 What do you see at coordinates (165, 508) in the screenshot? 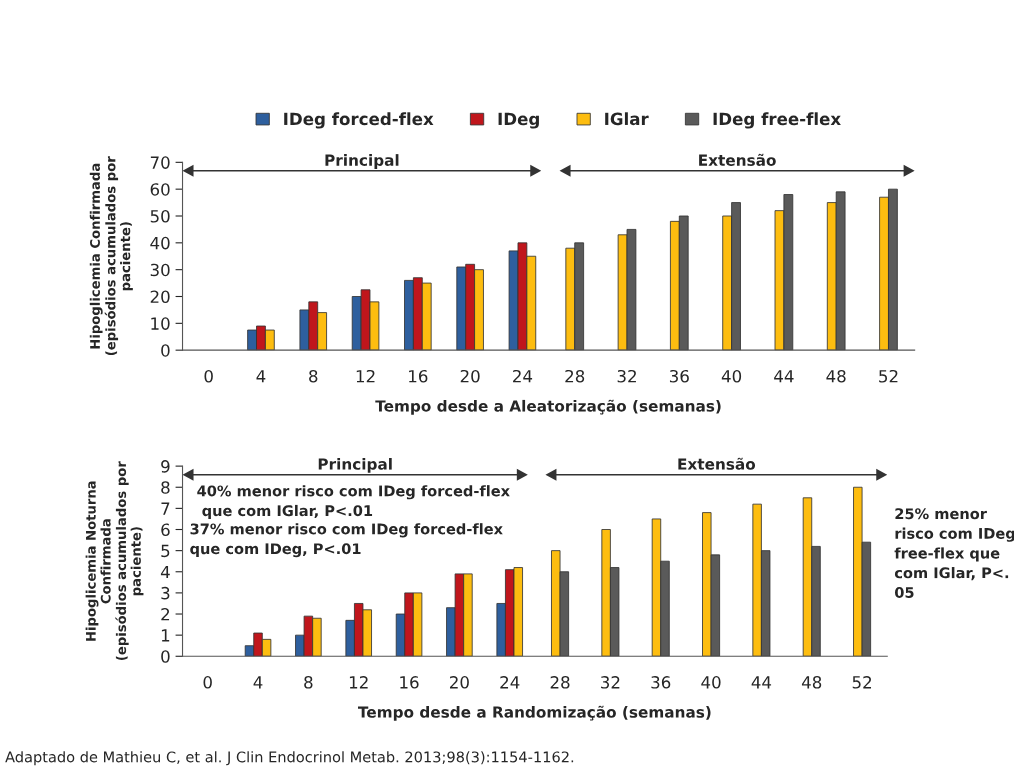
I see `y-tick-label: 7` at bounding box center [165, 508].